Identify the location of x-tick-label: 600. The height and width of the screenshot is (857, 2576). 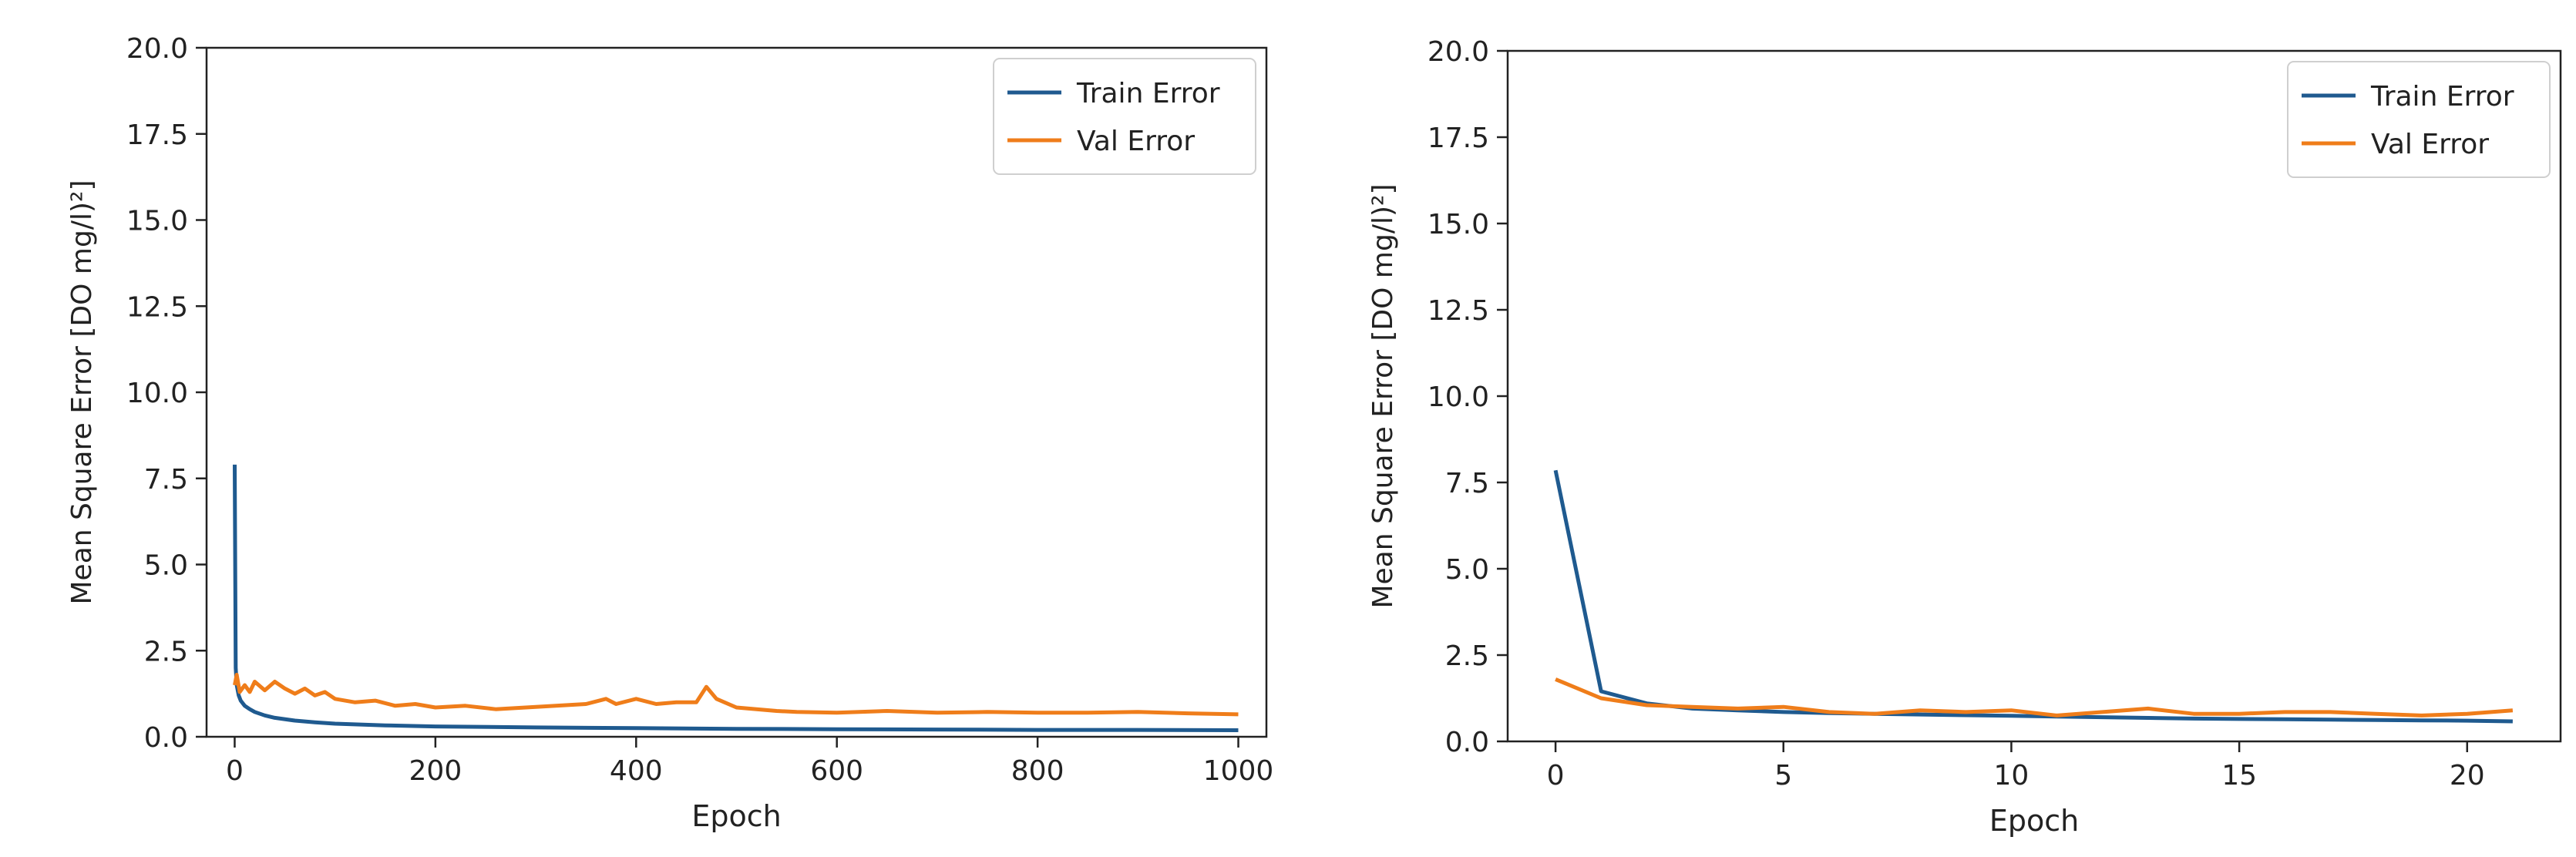
(836, 771).